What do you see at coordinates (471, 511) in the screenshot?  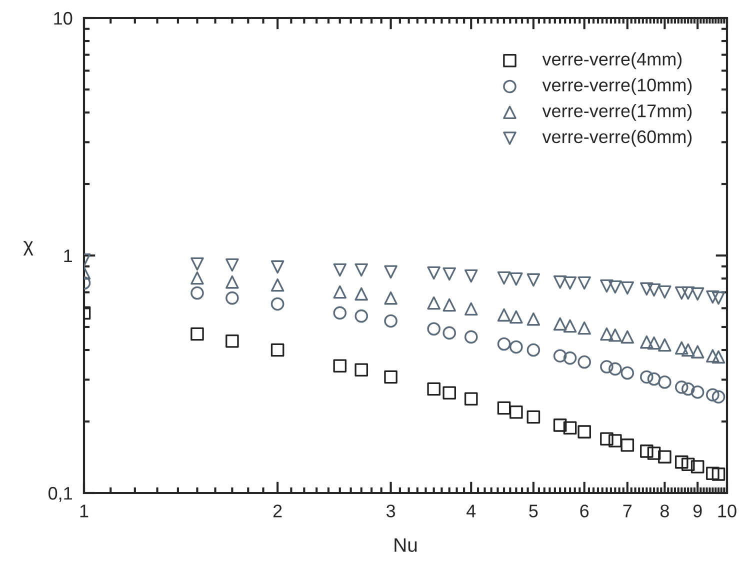 I see `x-tick-label: 4` at bounding box center [471, 511].